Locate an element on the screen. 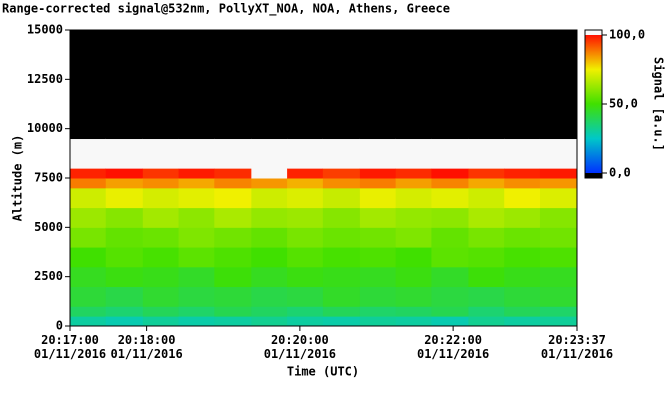 This screenshot has width=670, height=406. colorbar-over is located at coordinates (593, 32).